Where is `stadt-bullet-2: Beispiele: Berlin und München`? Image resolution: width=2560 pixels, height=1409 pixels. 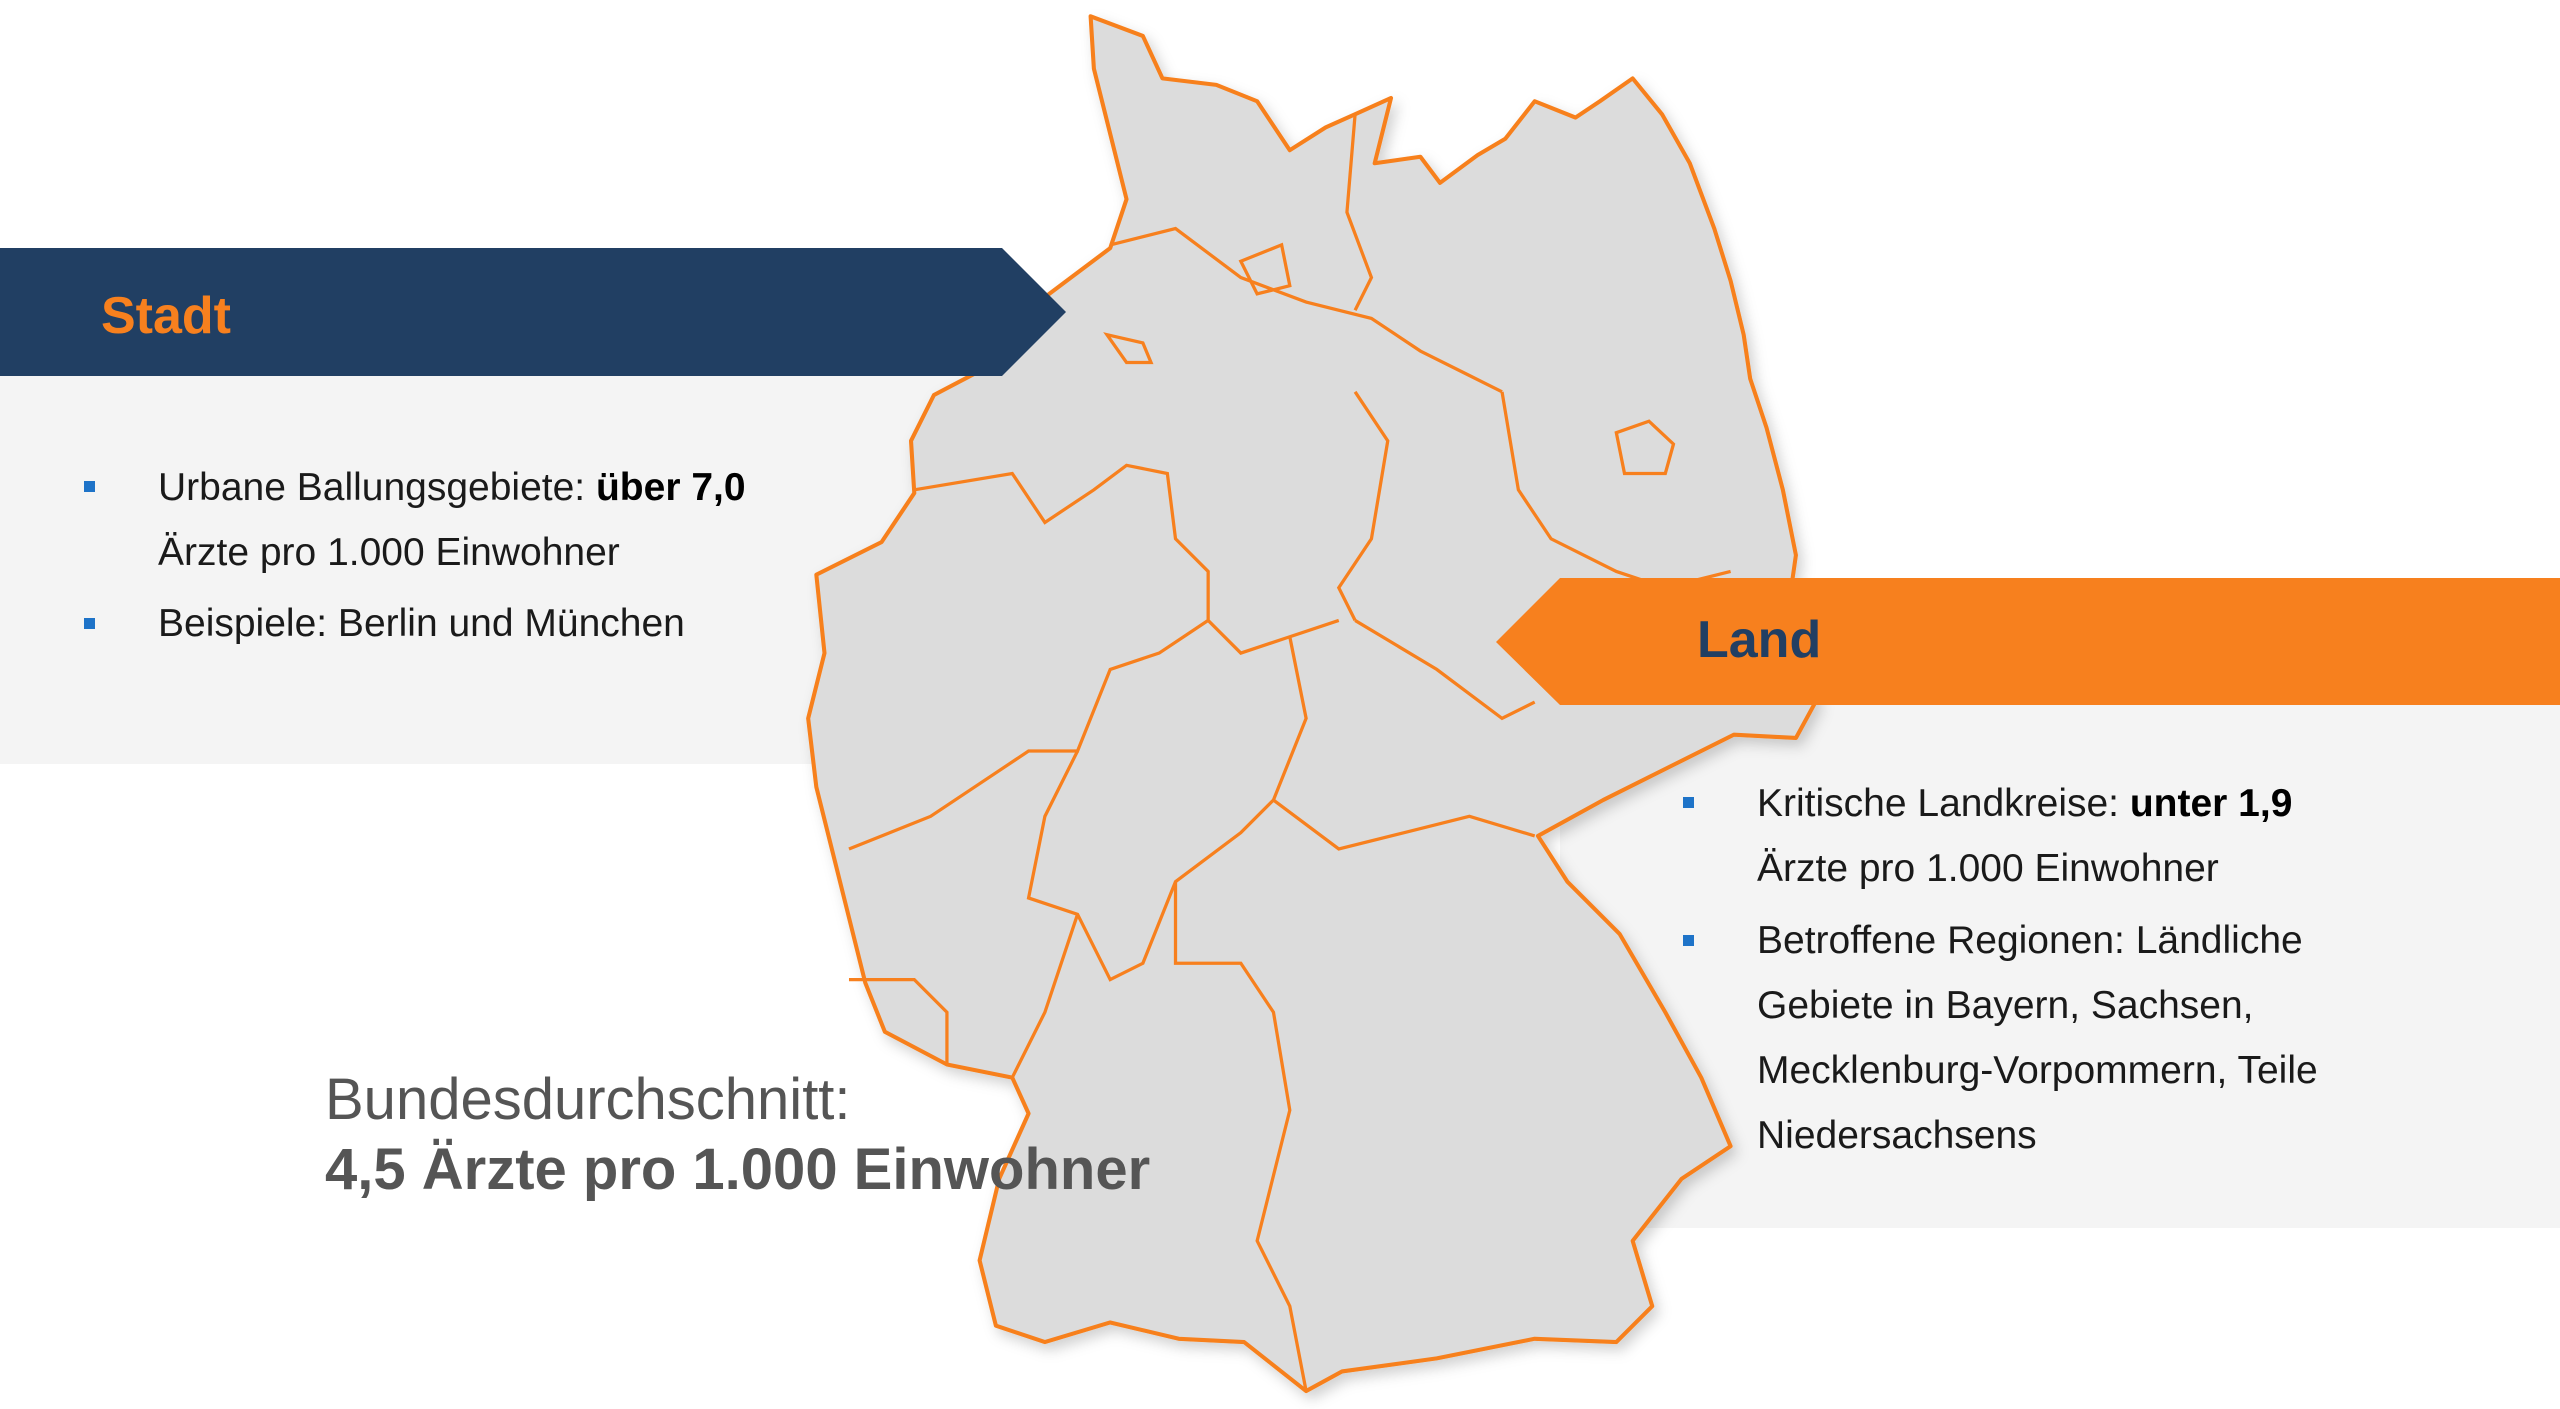
stadt-bullet-2: Beispiele: Berlin und München is located at coordinates (421, 623).